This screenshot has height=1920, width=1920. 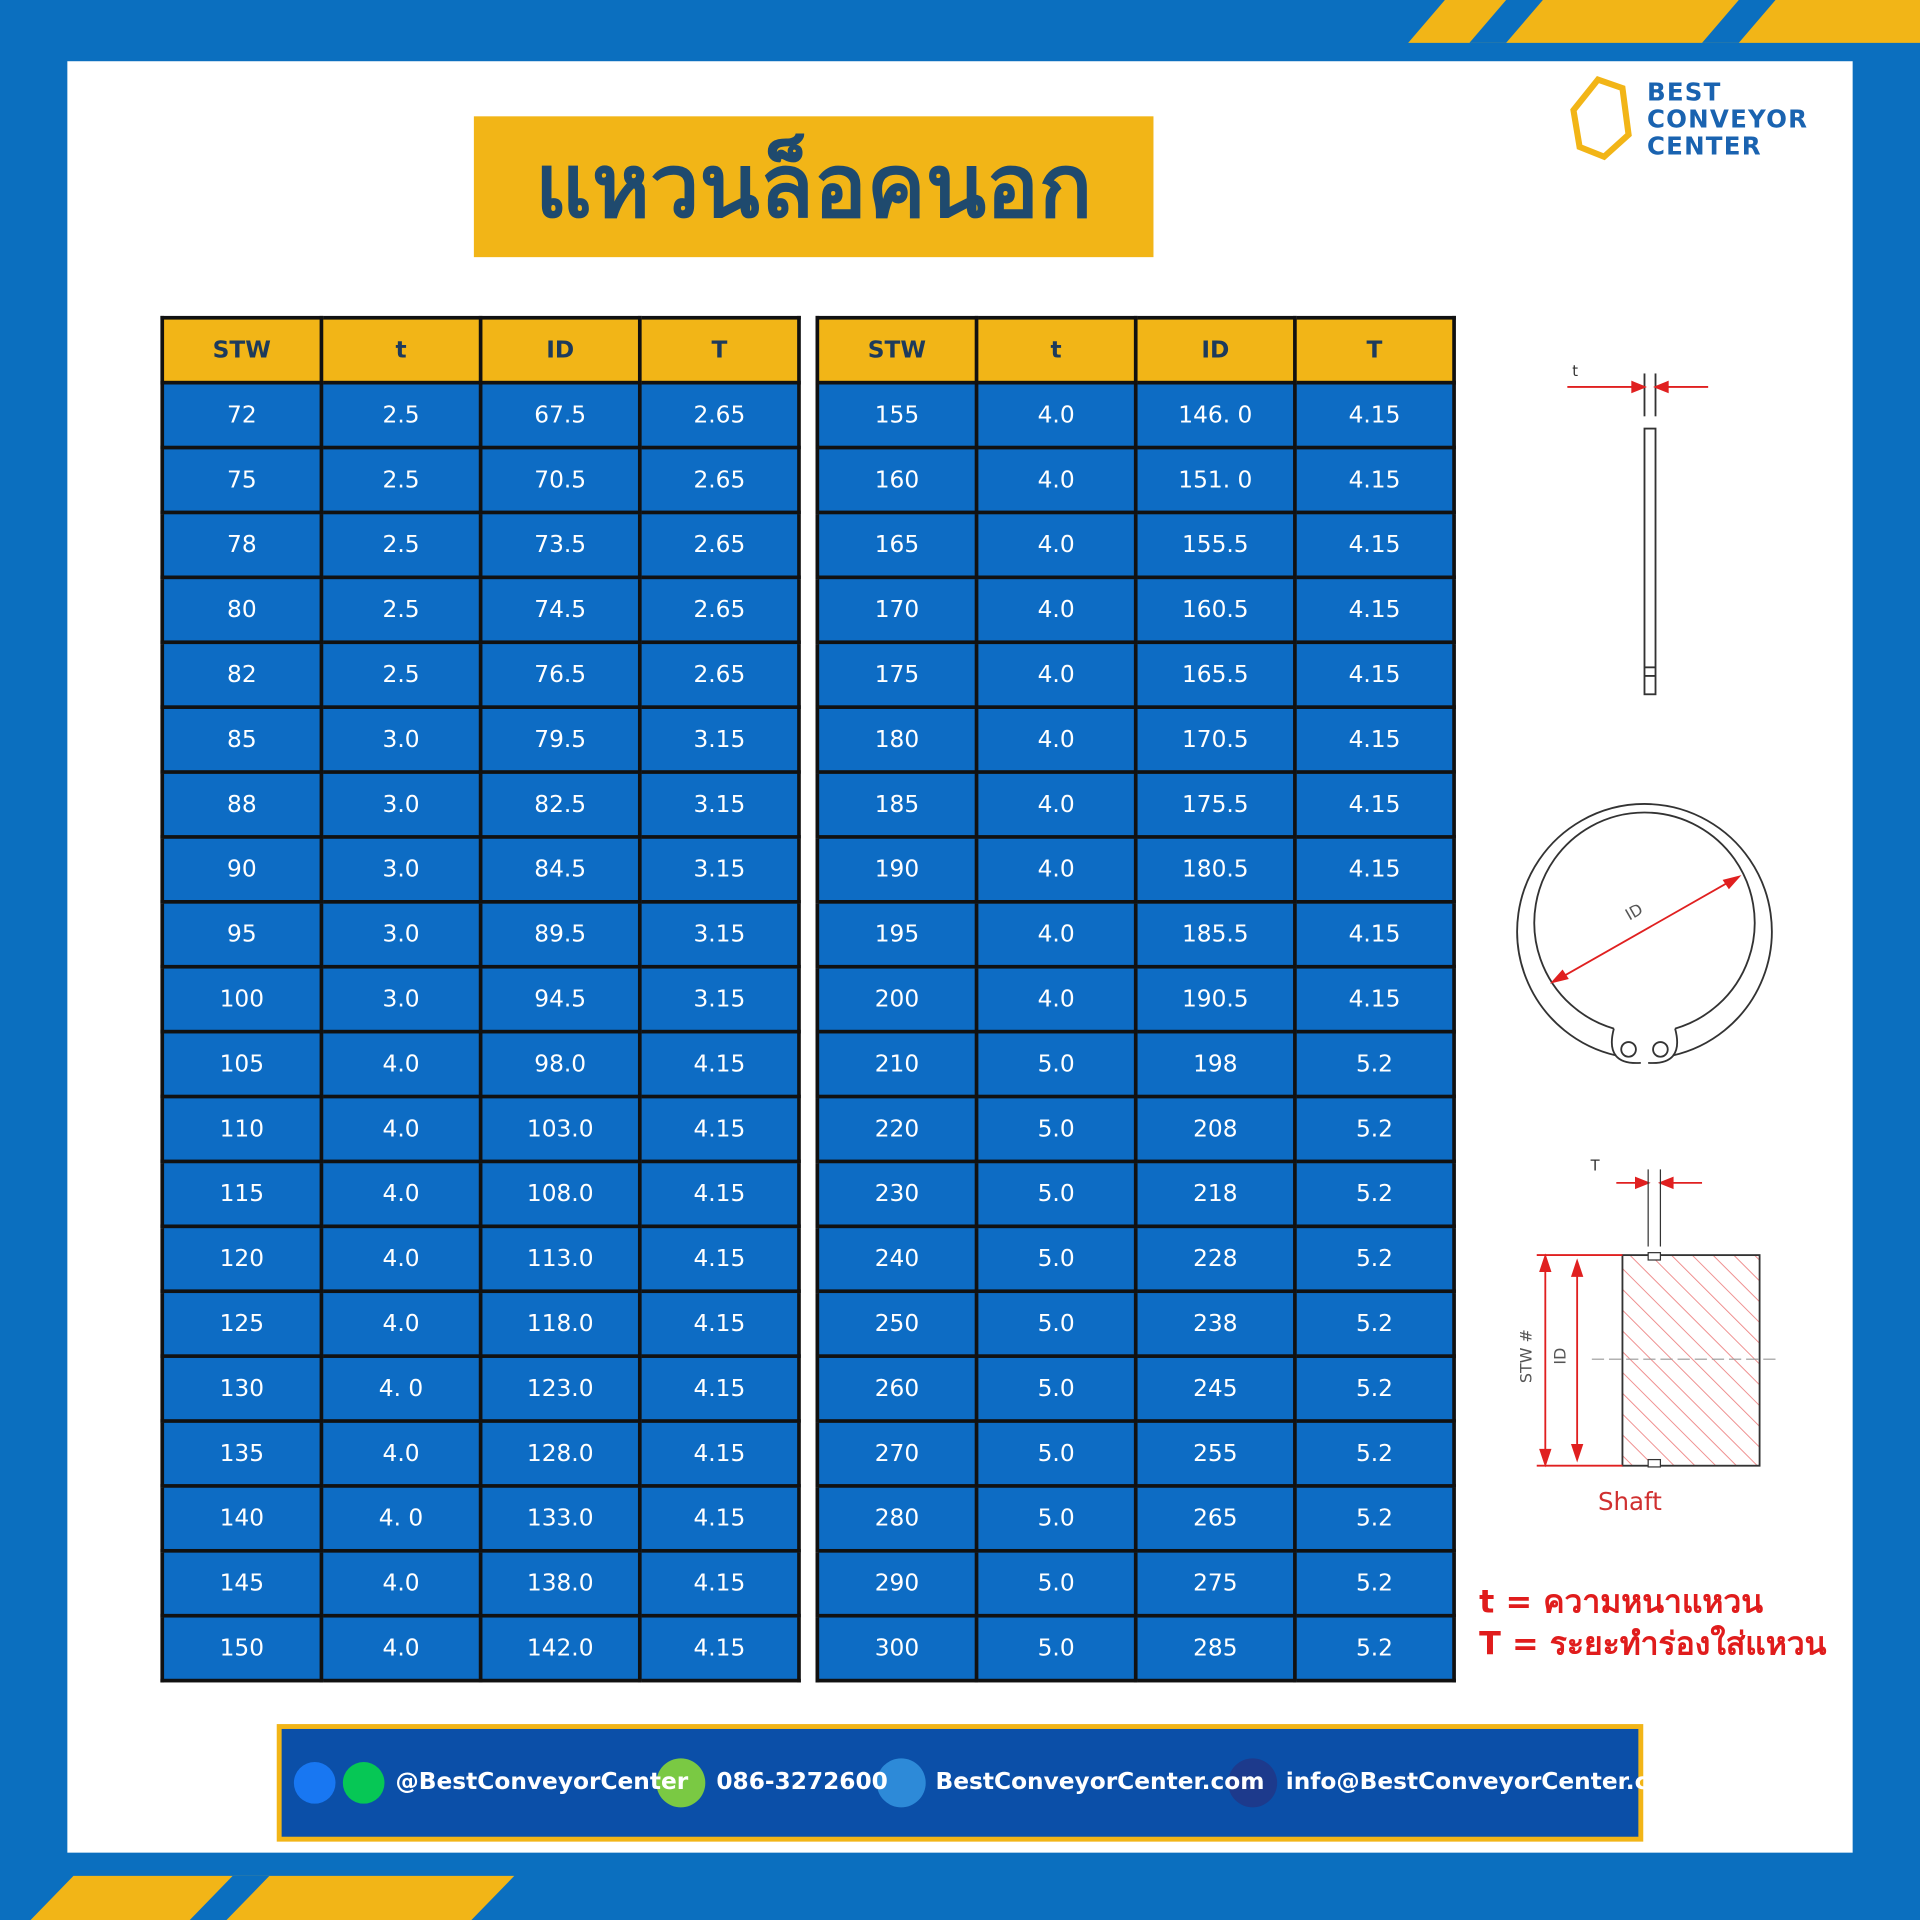 What do you see at coordinates (1135, 350) in the screenshot?
I see `header-row: STW t ID T` at bounding box center [1135, 350].